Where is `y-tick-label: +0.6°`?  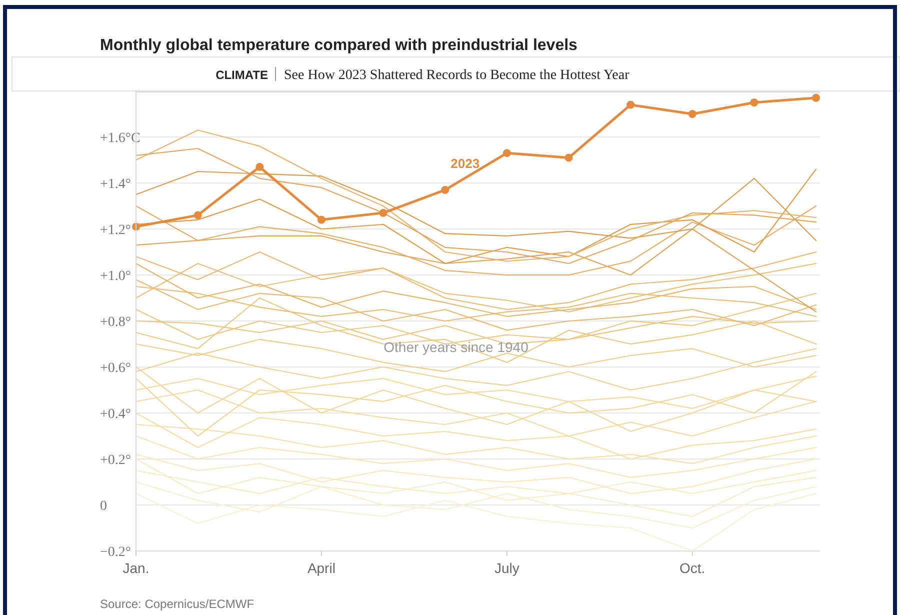 y-tick-label: +0.6° is located at coordinates (115, 368).